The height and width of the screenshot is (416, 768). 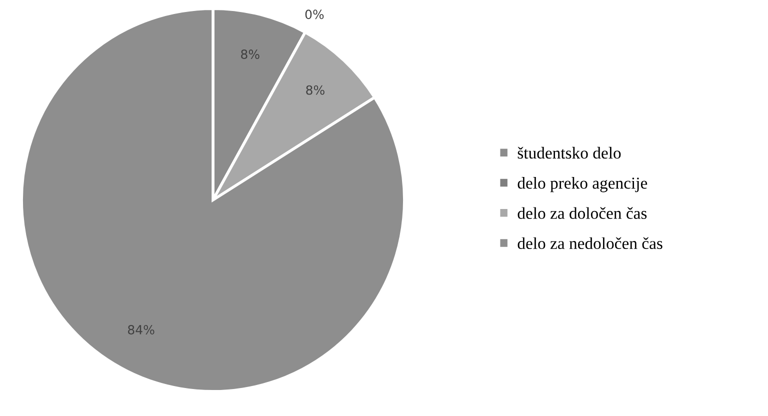 I want to click on text: 0%, so click(x=314, y=15).